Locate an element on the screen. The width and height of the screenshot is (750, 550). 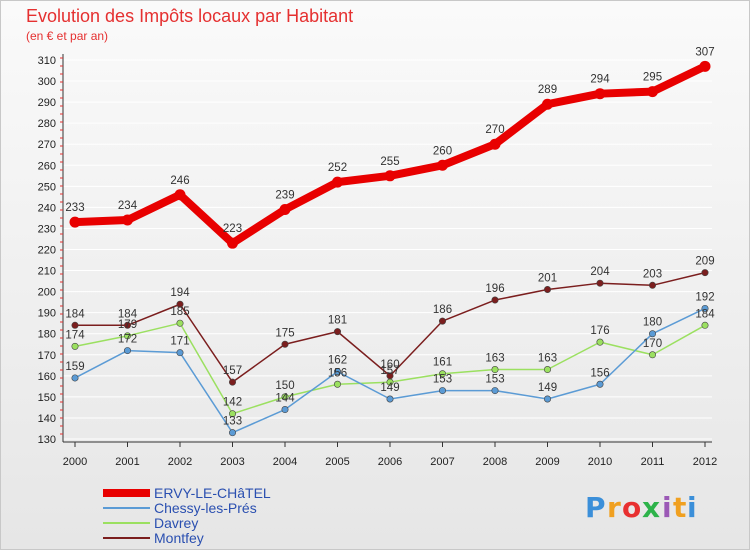
y-tick-label: 160 is located at coordinates (47, 377).